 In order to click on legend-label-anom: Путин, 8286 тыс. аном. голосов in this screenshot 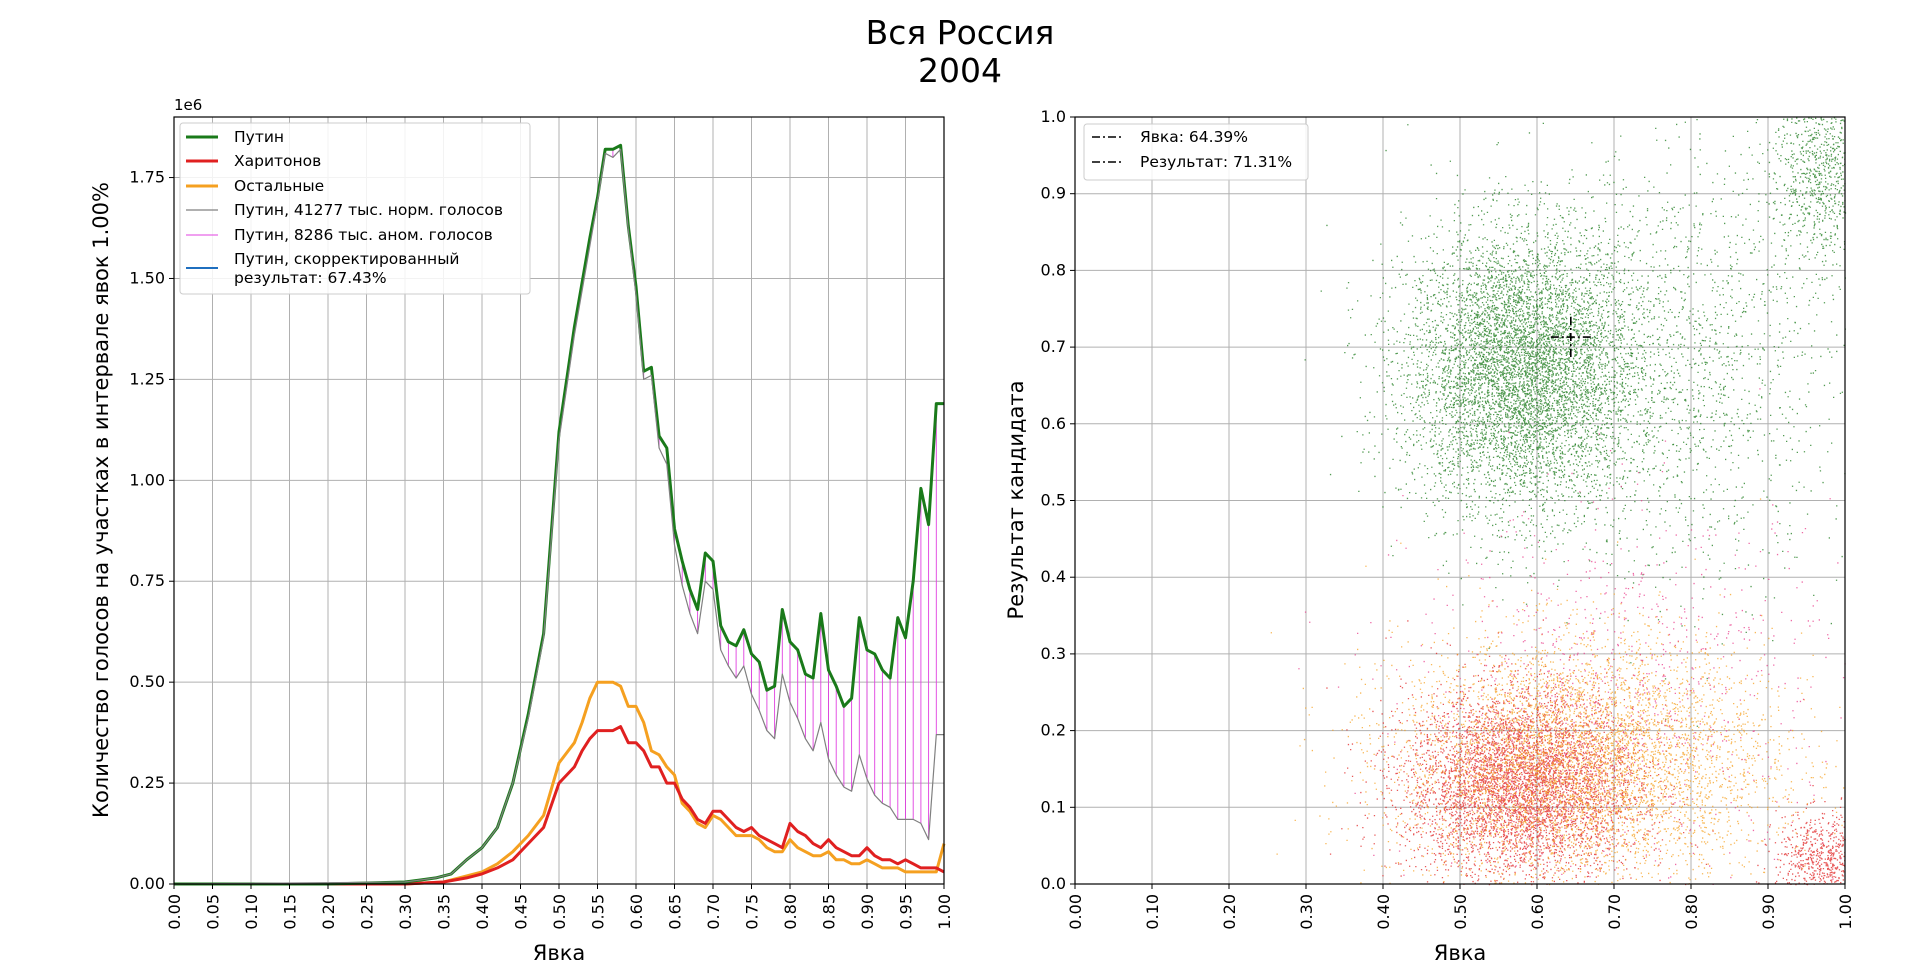, I will do `click(363, 235)`.